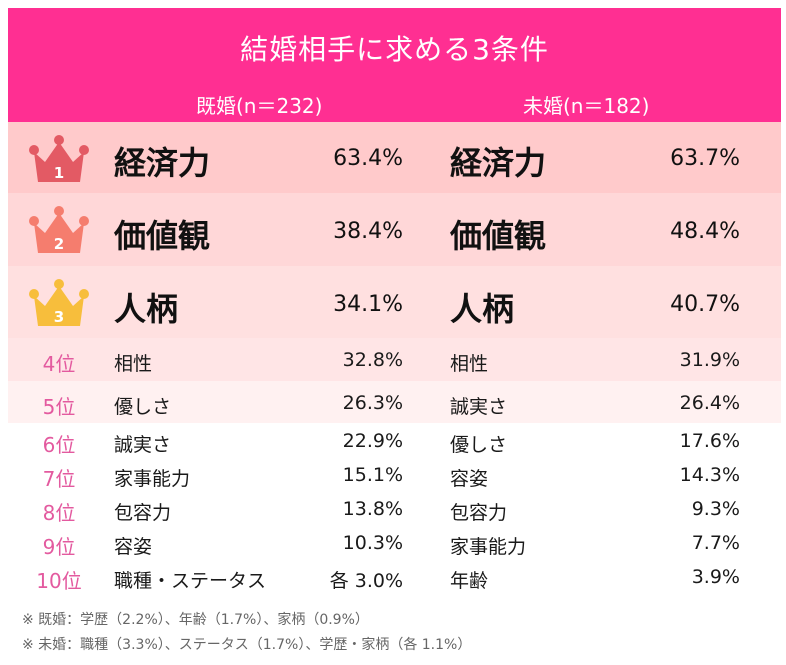 This screenshot has height=665, width=786. Describe the element at coordinates (195, 620) in the screenshot. I see `footnote-married: ※ 既婚：学歴（2.2%）、年齢（1.7%）、家柄（0.9%）` at that location.